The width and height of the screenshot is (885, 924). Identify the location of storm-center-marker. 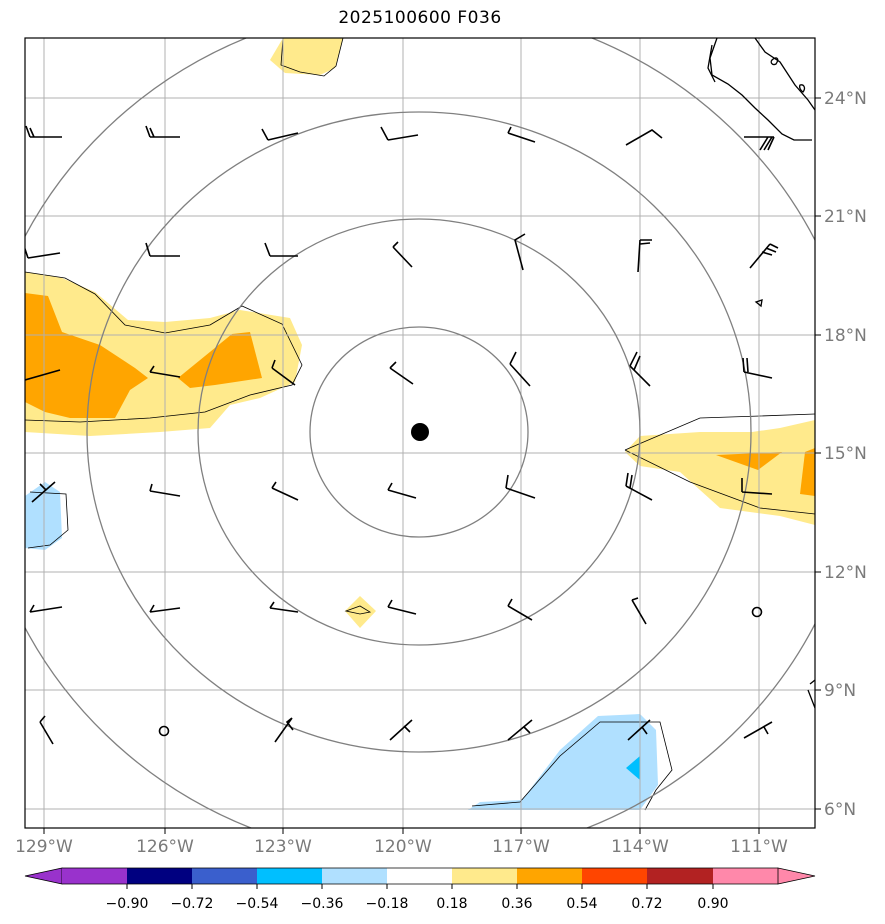
(420, 432).